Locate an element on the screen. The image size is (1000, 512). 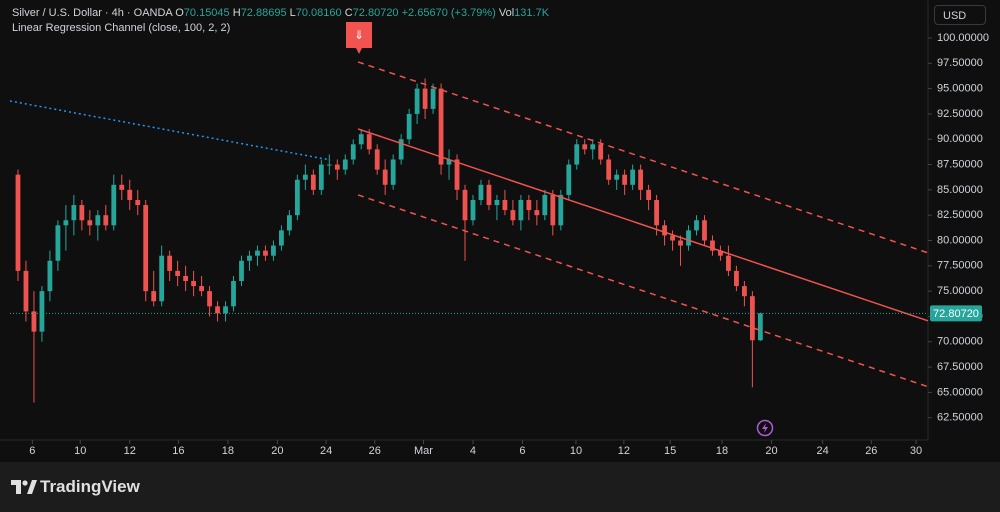
y-tick-label: 90.00000 is located at coordinates (960, 139).